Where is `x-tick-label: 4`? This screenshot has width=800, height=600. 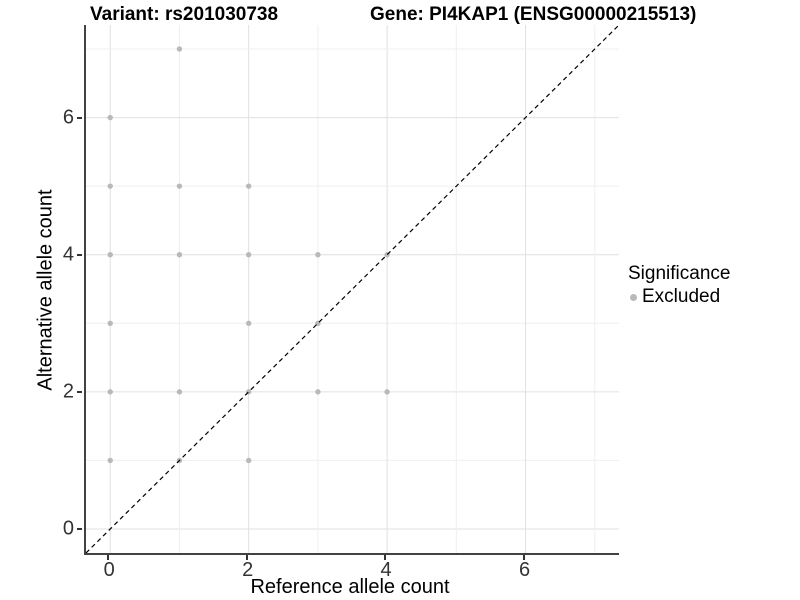
x-tick-label: 4 is located at coordinates (386, 570).